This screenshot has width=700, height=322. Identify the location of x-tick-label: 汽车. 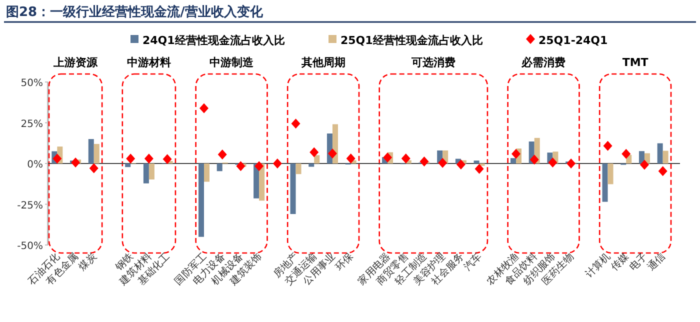
(473, 262).